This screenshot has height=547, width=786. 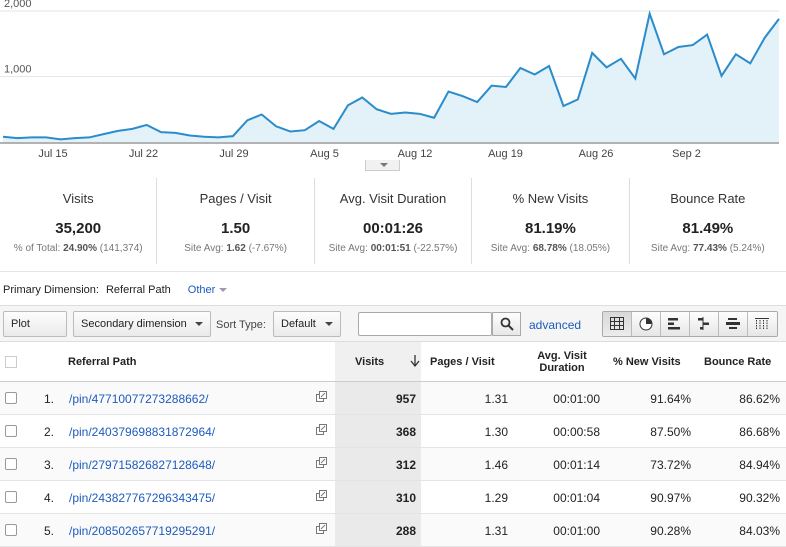 I want to click on cell-bounce-rate: 84.94%, so click(x=759, y=465).